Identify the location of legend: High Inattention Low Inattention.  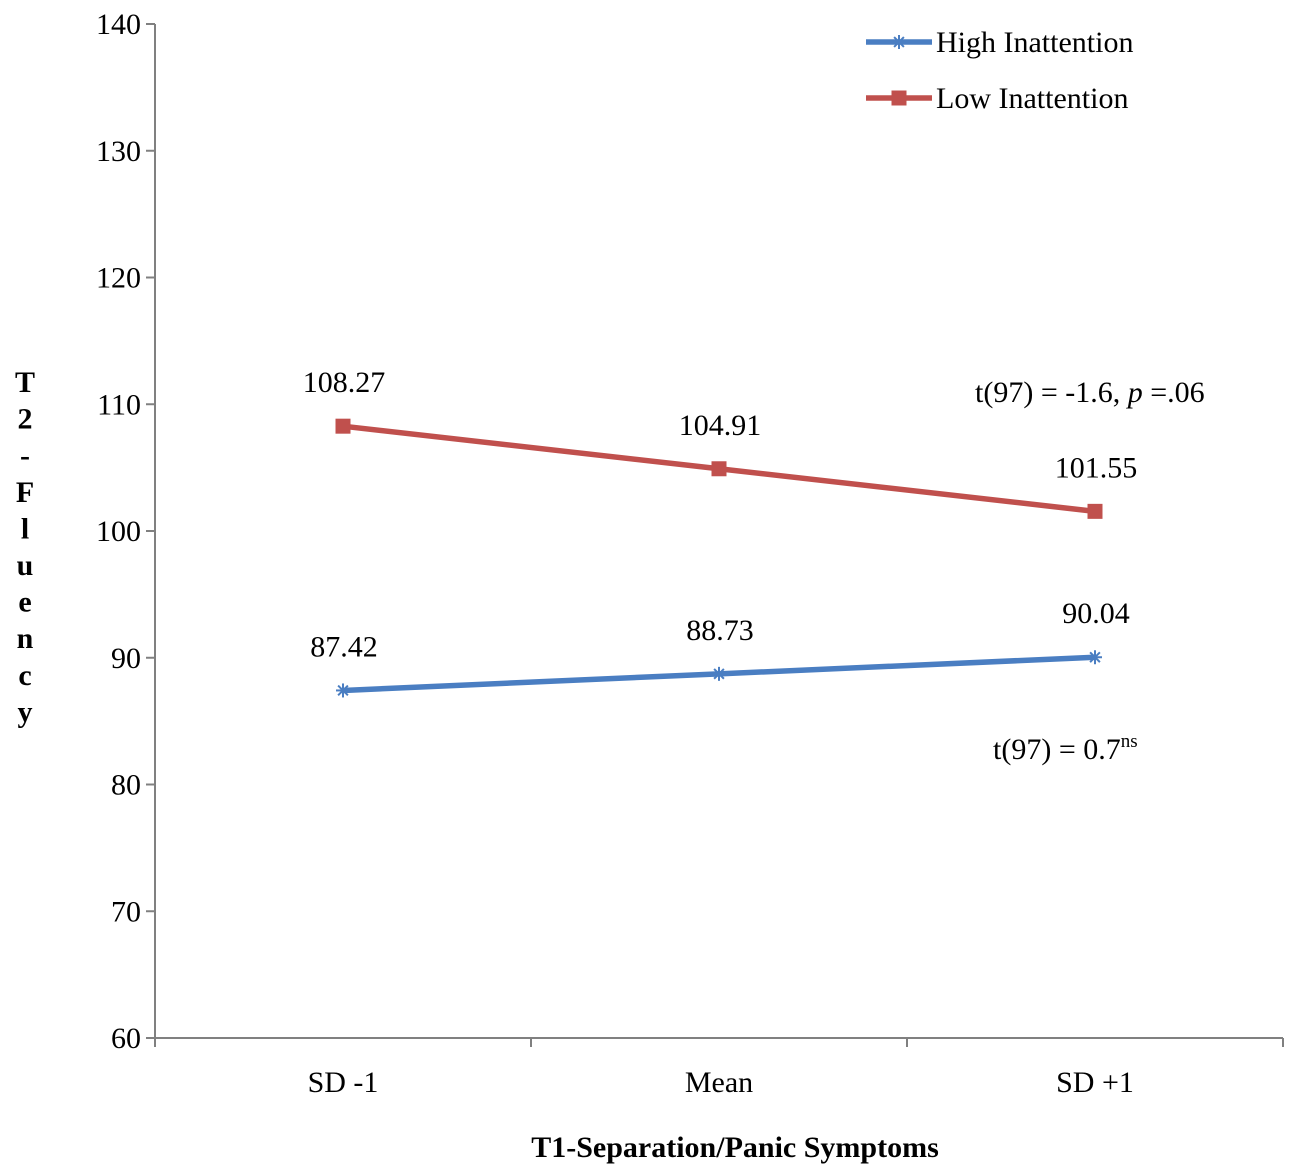
(999, 70).